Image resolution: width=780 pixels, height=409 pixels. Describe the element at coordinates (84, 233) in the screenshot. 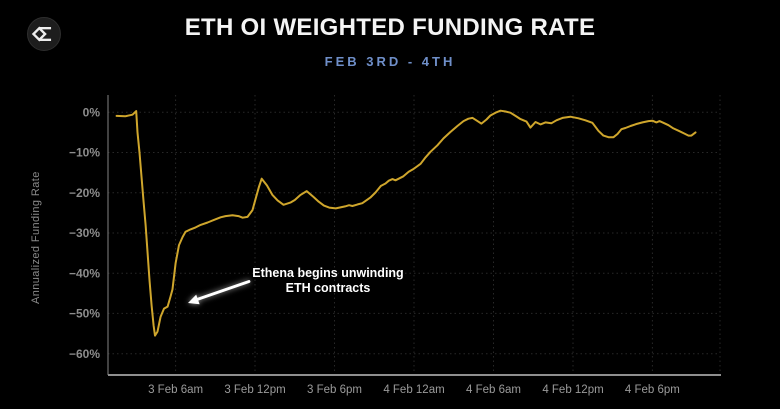

I see `y-tick-label: −30%` at that location.